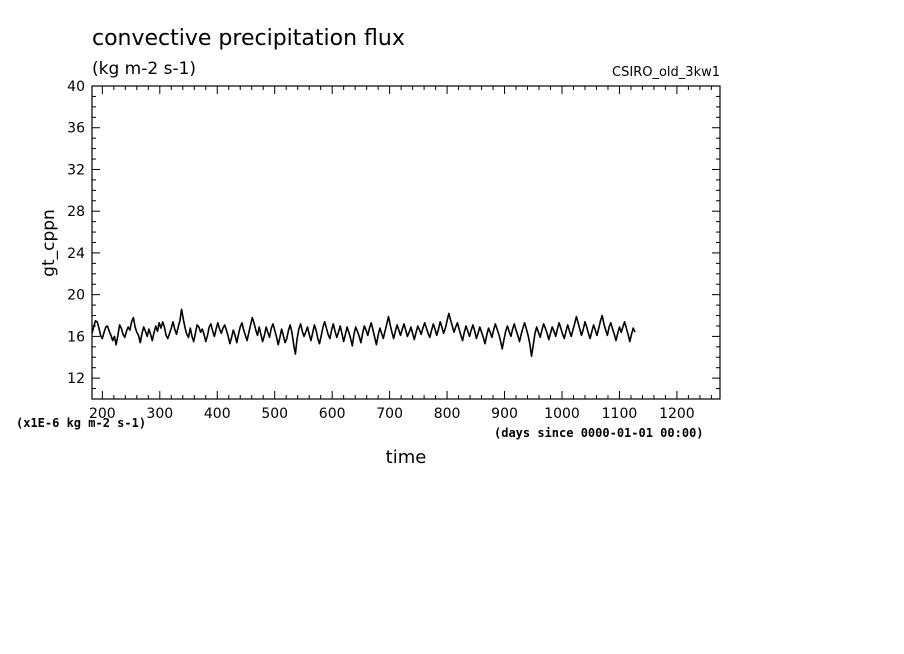 This screenshot has width=904, height=654. Describe the element at coordinates (562, 414) in the screenshot. I see `x-tick-label: 1000` at that location.